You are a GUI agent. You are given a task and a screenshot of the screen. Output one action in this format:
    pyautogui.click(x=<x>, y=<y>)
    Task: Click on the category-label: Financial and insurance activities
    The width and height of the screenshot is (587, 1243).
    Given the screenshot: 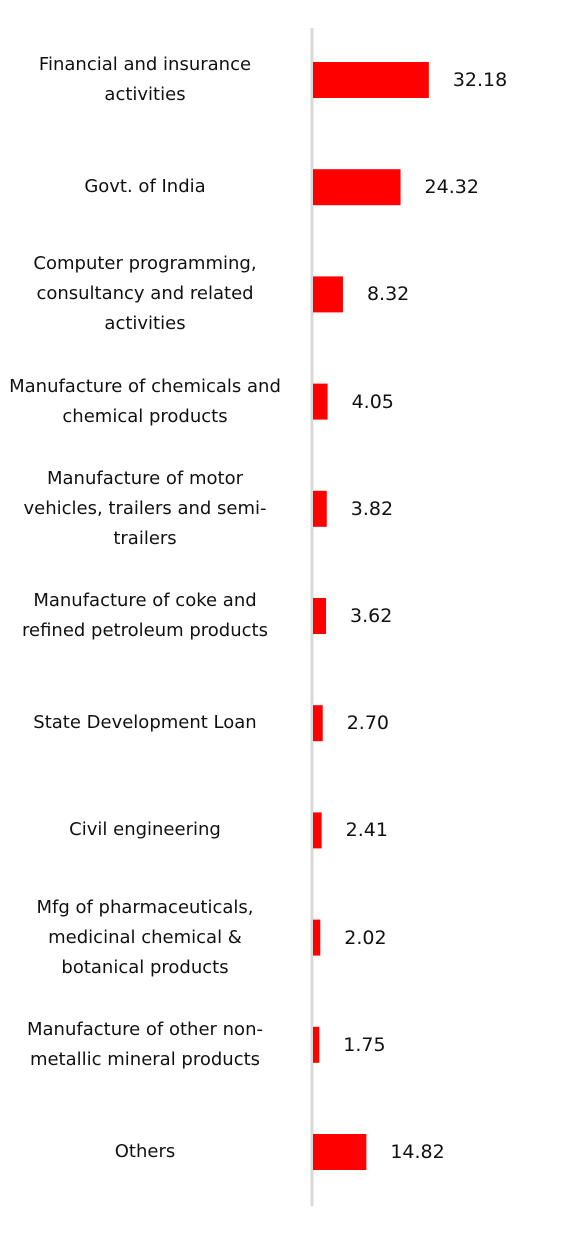 What is the action you would take?
    pyautogui.click(x=145, y=79)
    